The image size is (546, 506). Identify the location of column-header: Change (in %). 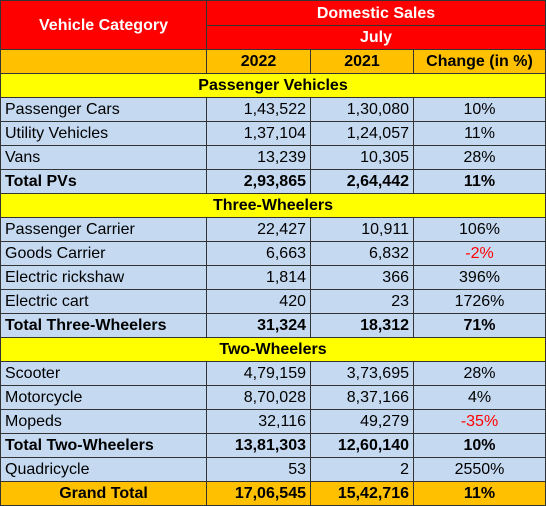
(480, 62).